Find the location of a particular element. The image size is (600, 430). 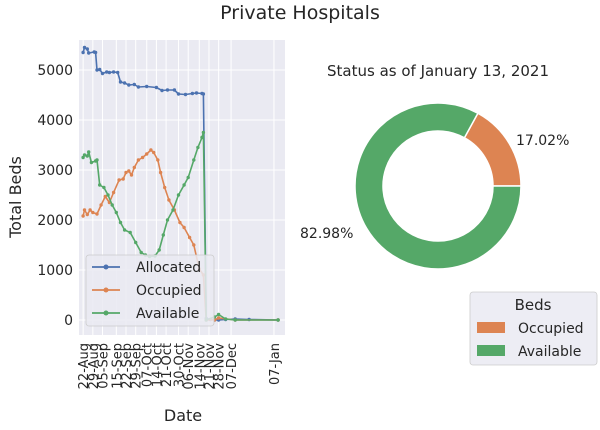

x-tick-label: 29-Aug is located at coordinates (94, 366).